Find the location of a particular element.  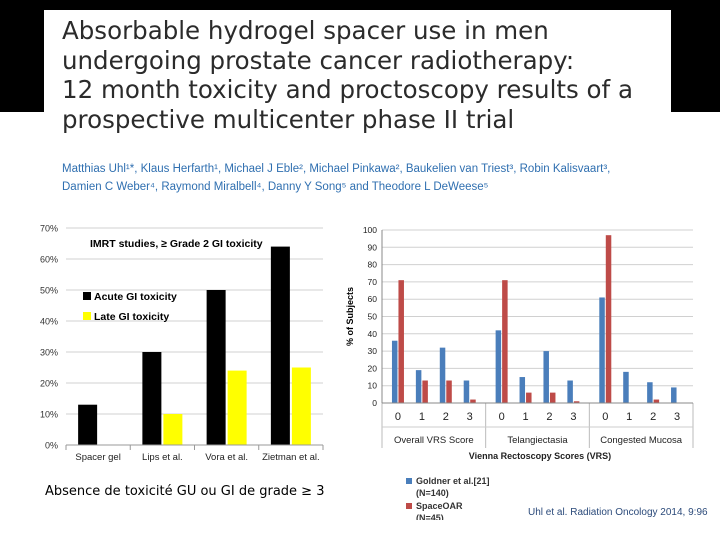

y-tick-label: 80 is located at coordinates (373, 265).